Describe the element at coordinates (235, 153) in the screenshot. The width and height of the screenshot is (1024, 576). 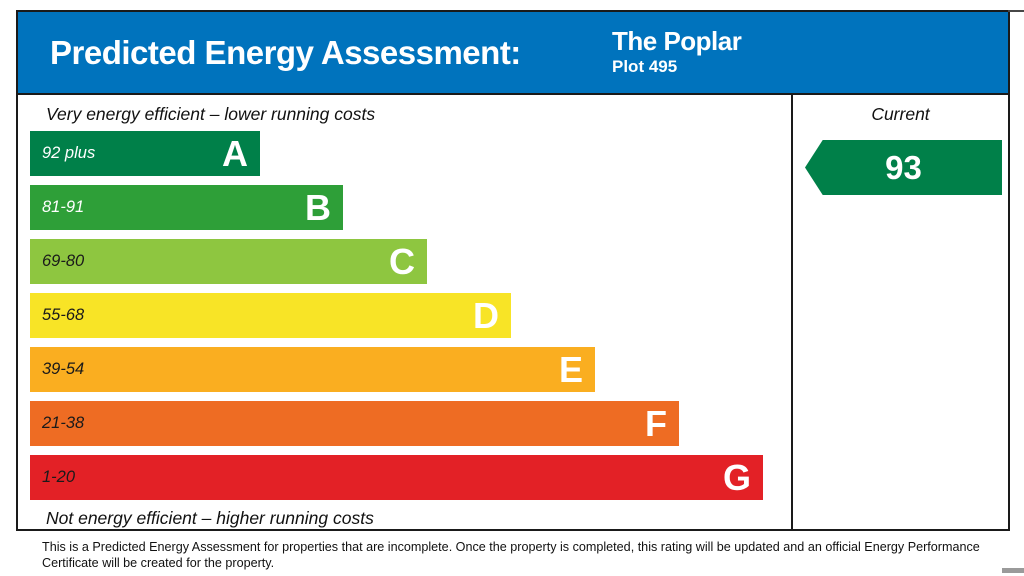
I see `band-letter: A` at that location.